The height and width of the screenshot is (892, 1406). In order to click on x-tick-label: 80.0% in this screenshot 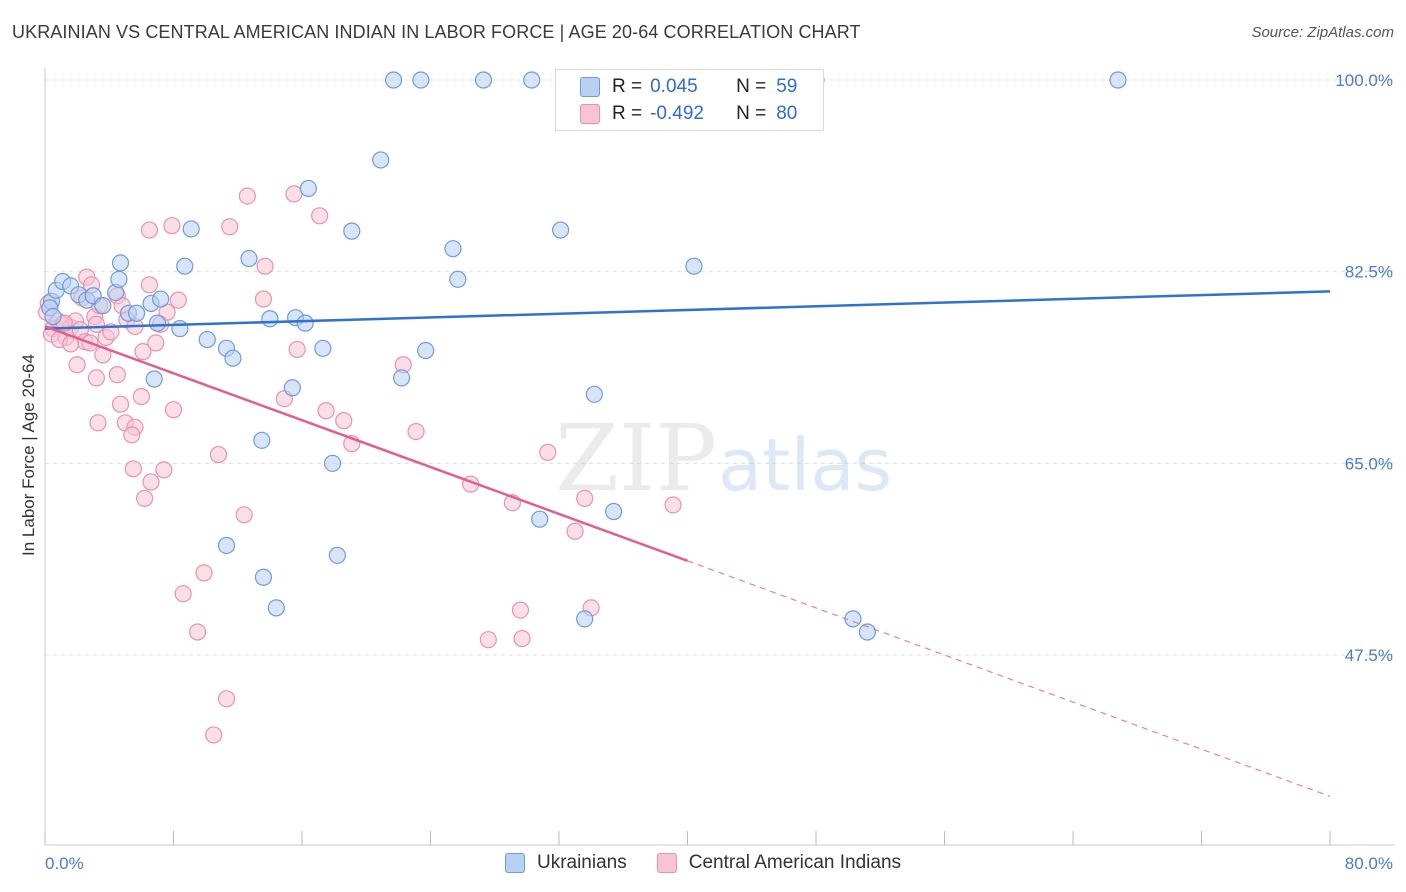, I will do `click(1369, 863)`.